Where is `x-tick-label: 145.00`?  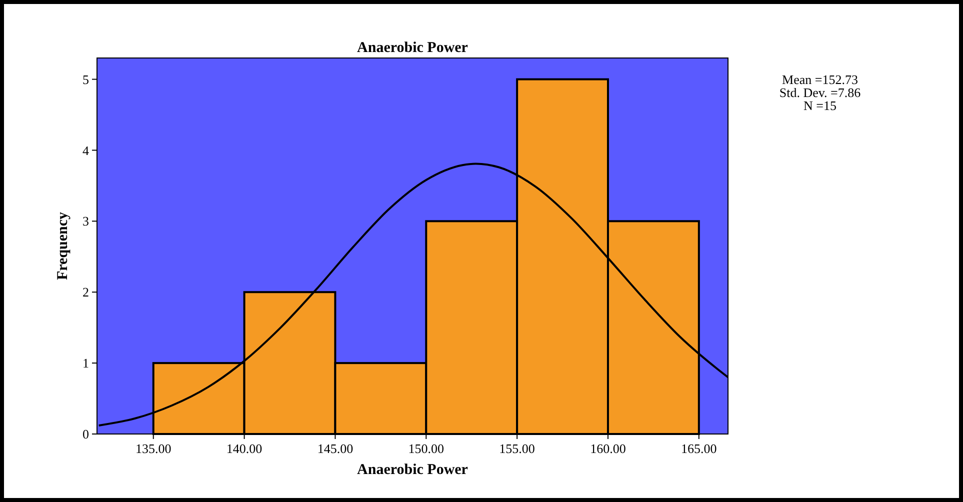
x-tick-label: 145.00 is located at coordinates (335, 448).